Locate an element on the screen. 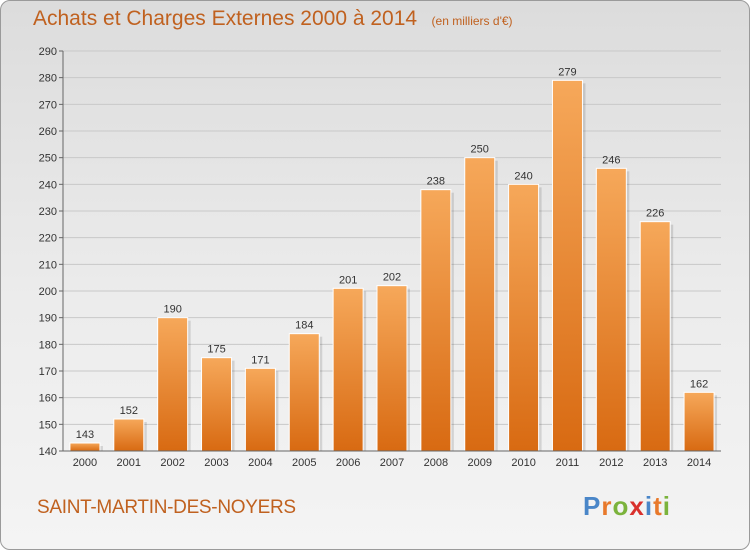 The height and width of the screenshot is (550, 750). x-tick-label-2009: 2009 is located at coordinates (479, 463).